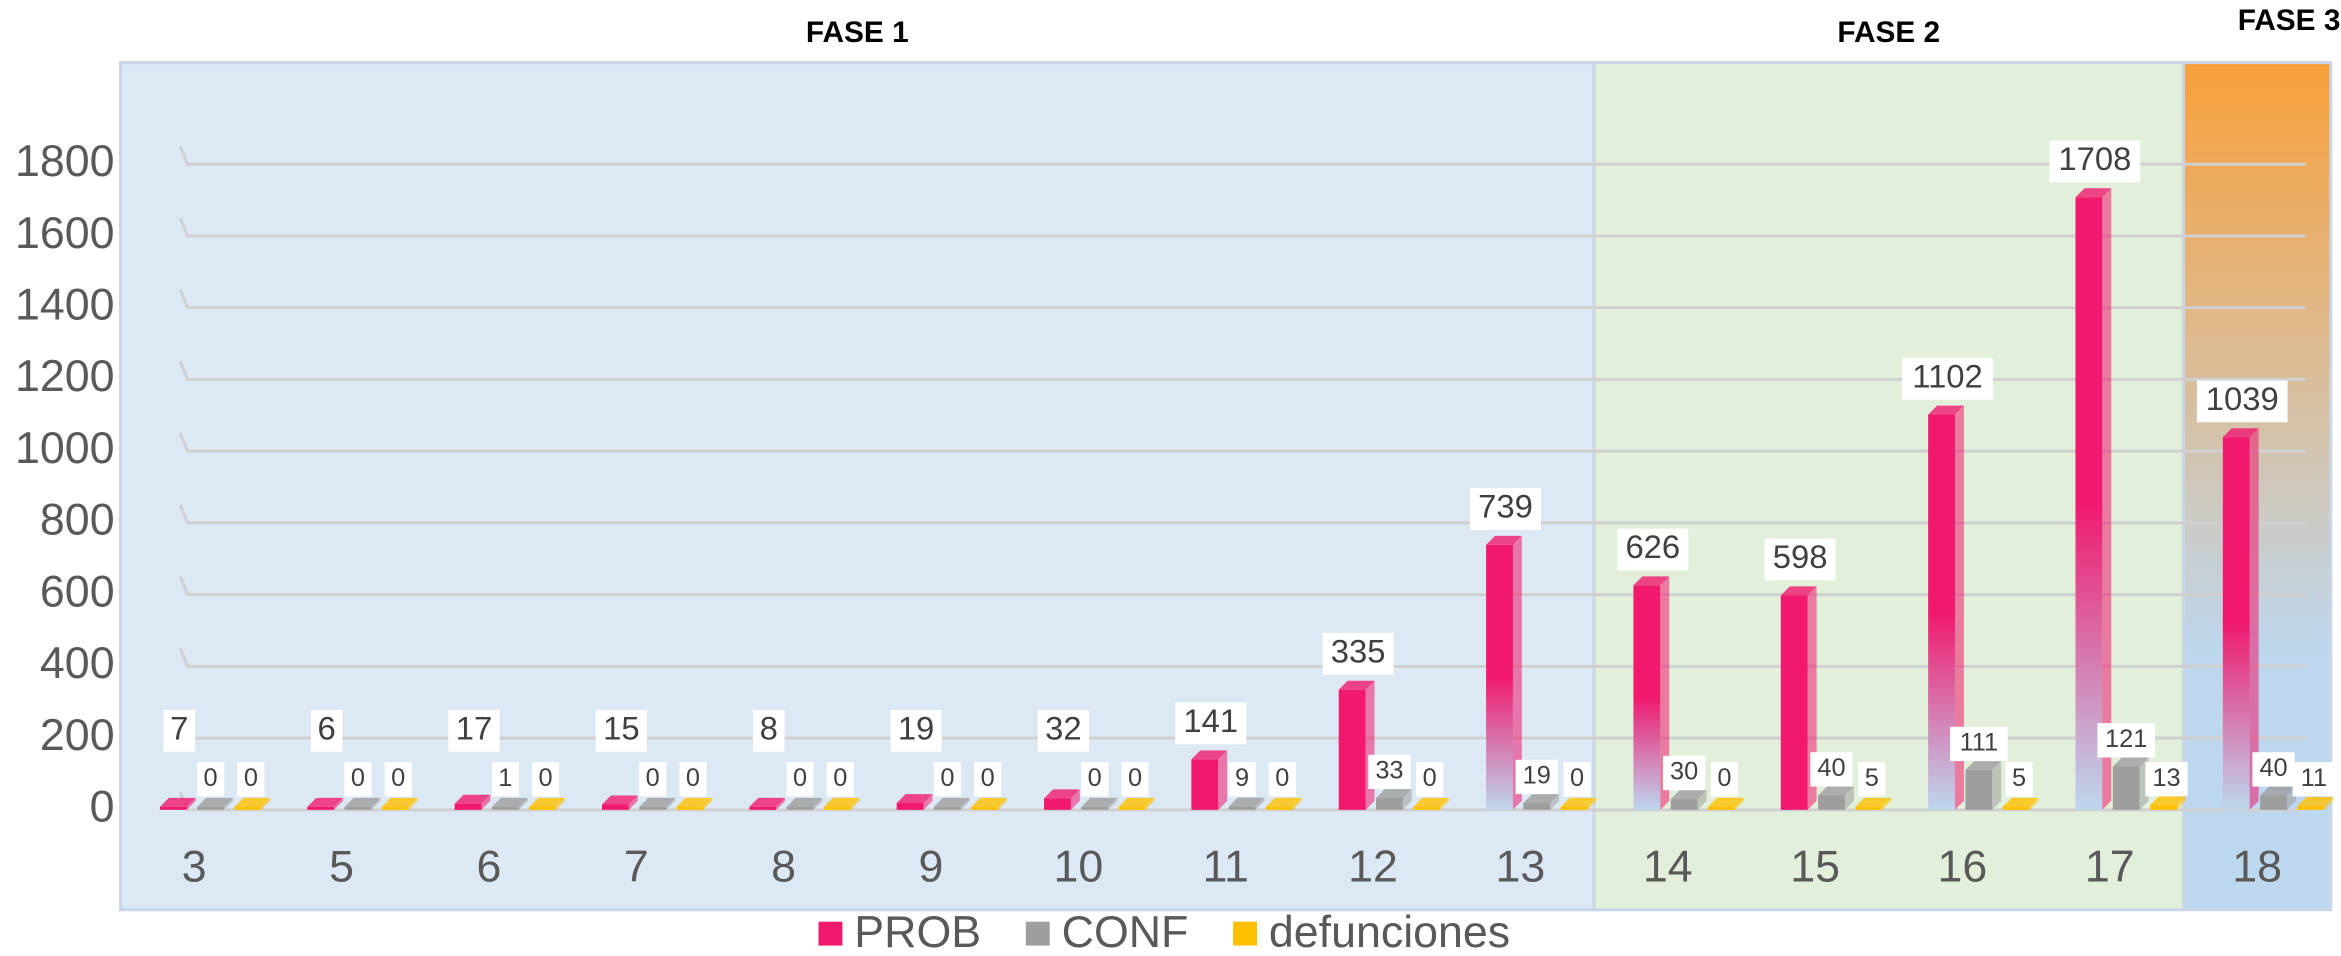 The height and width of the screenshot is (956, 2341). Describe the element at coordinates (621, 727) in the screenshot. I see `value-label: 15` at that location.